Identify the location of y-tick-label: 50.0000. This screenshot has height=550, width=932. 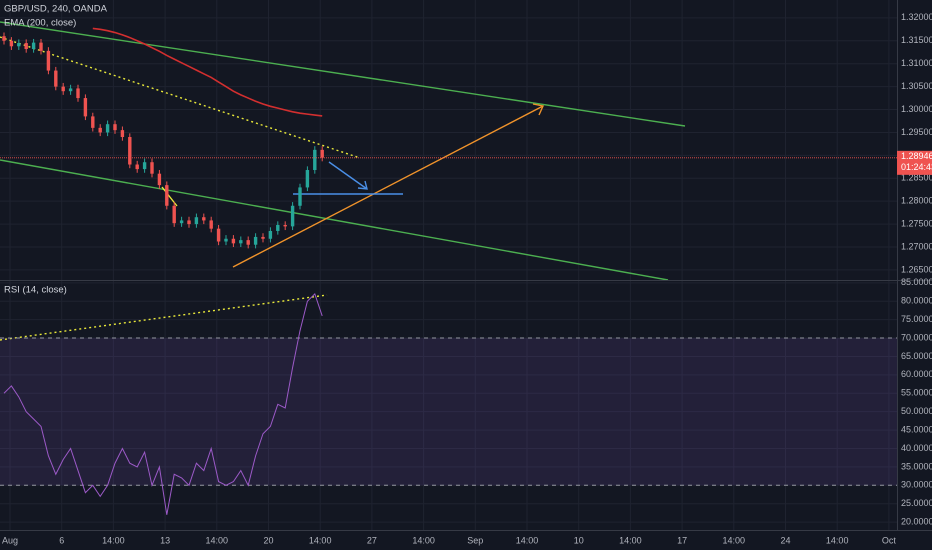
(916, 411).